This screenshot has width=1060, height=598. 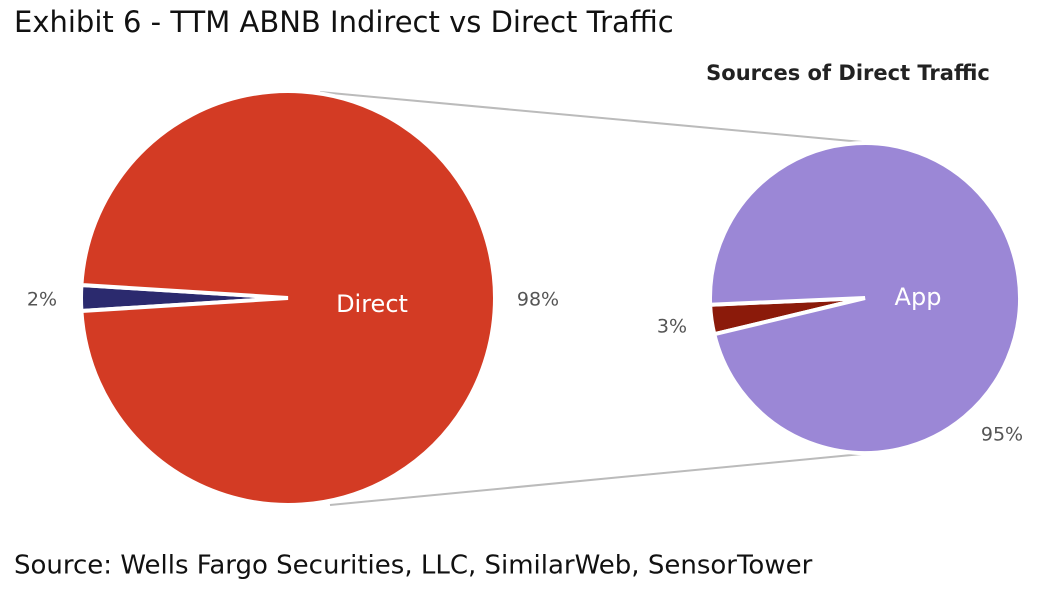 What do you see at coordinates (918, 297) in the screenshot?
I see `slice-label: App` at bounding box center [918, 297].